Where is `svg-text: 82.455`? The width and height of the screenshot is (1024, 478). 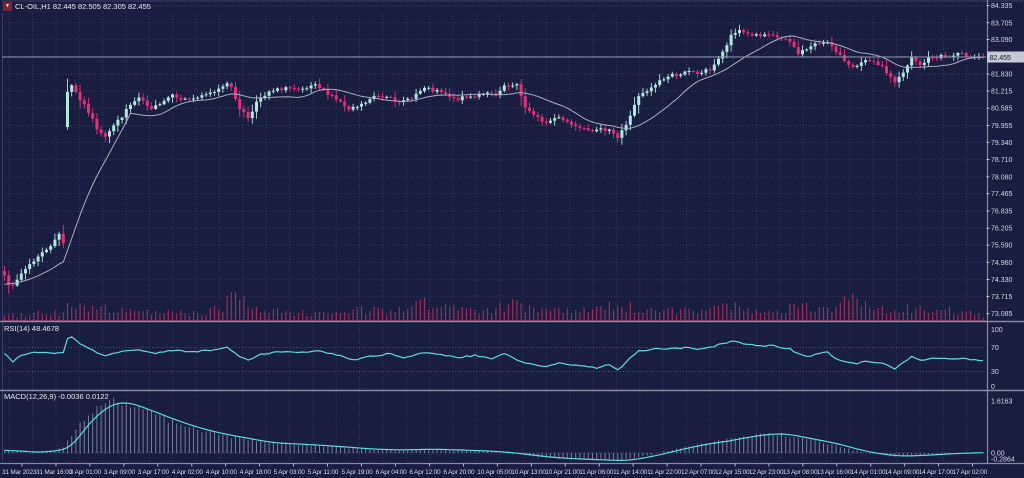 svg-text: 82.455 is located at coordinates (1001, 58).